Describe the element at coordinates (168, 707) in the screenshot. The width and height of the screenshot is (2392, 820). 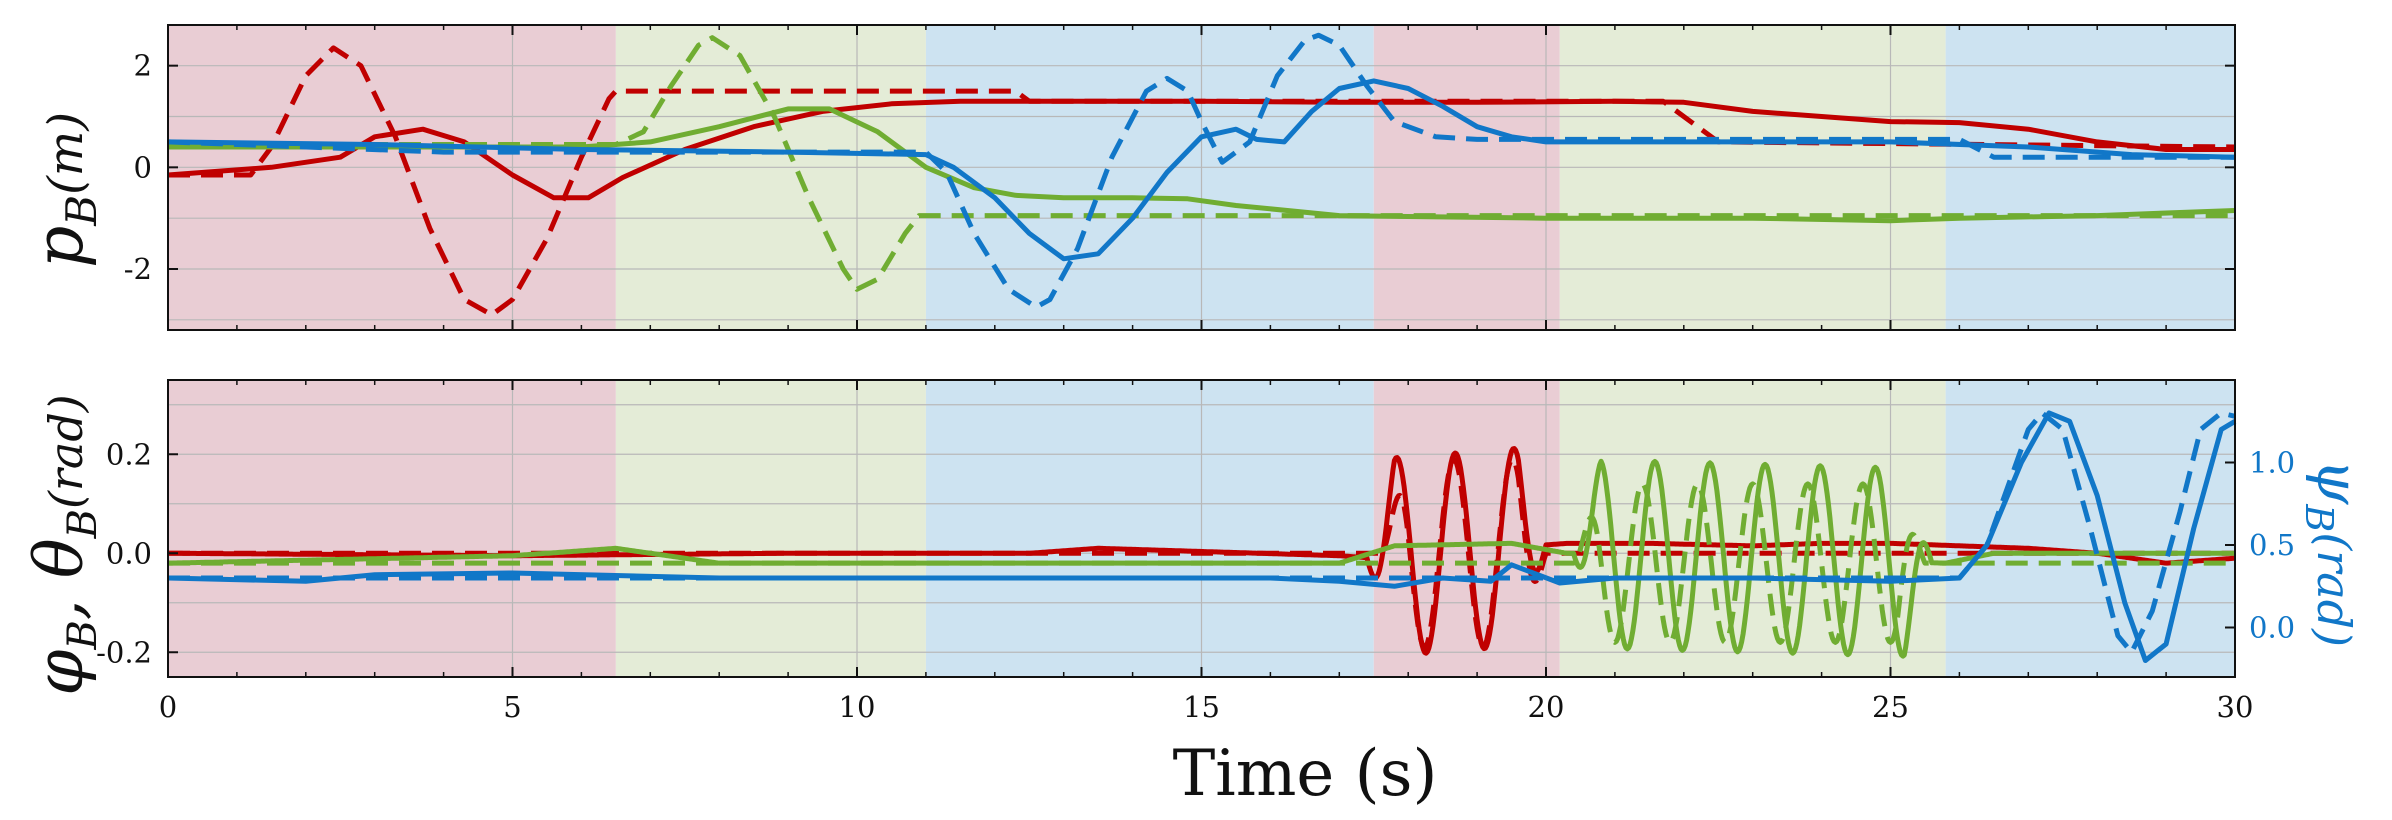
I see `x-tick-label: 0` at that location.